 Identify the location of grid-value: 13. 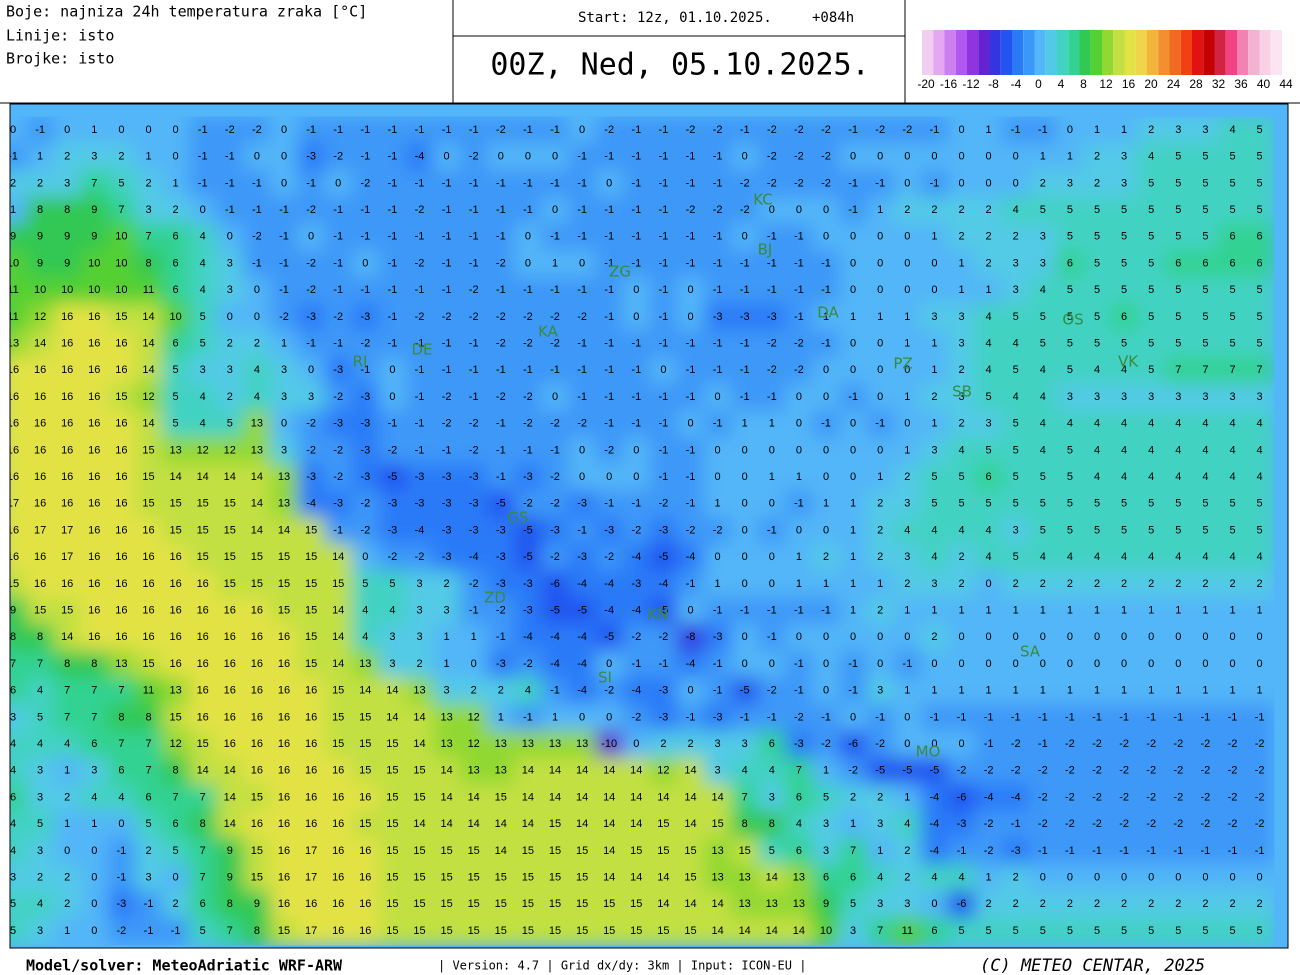
(555, 744).